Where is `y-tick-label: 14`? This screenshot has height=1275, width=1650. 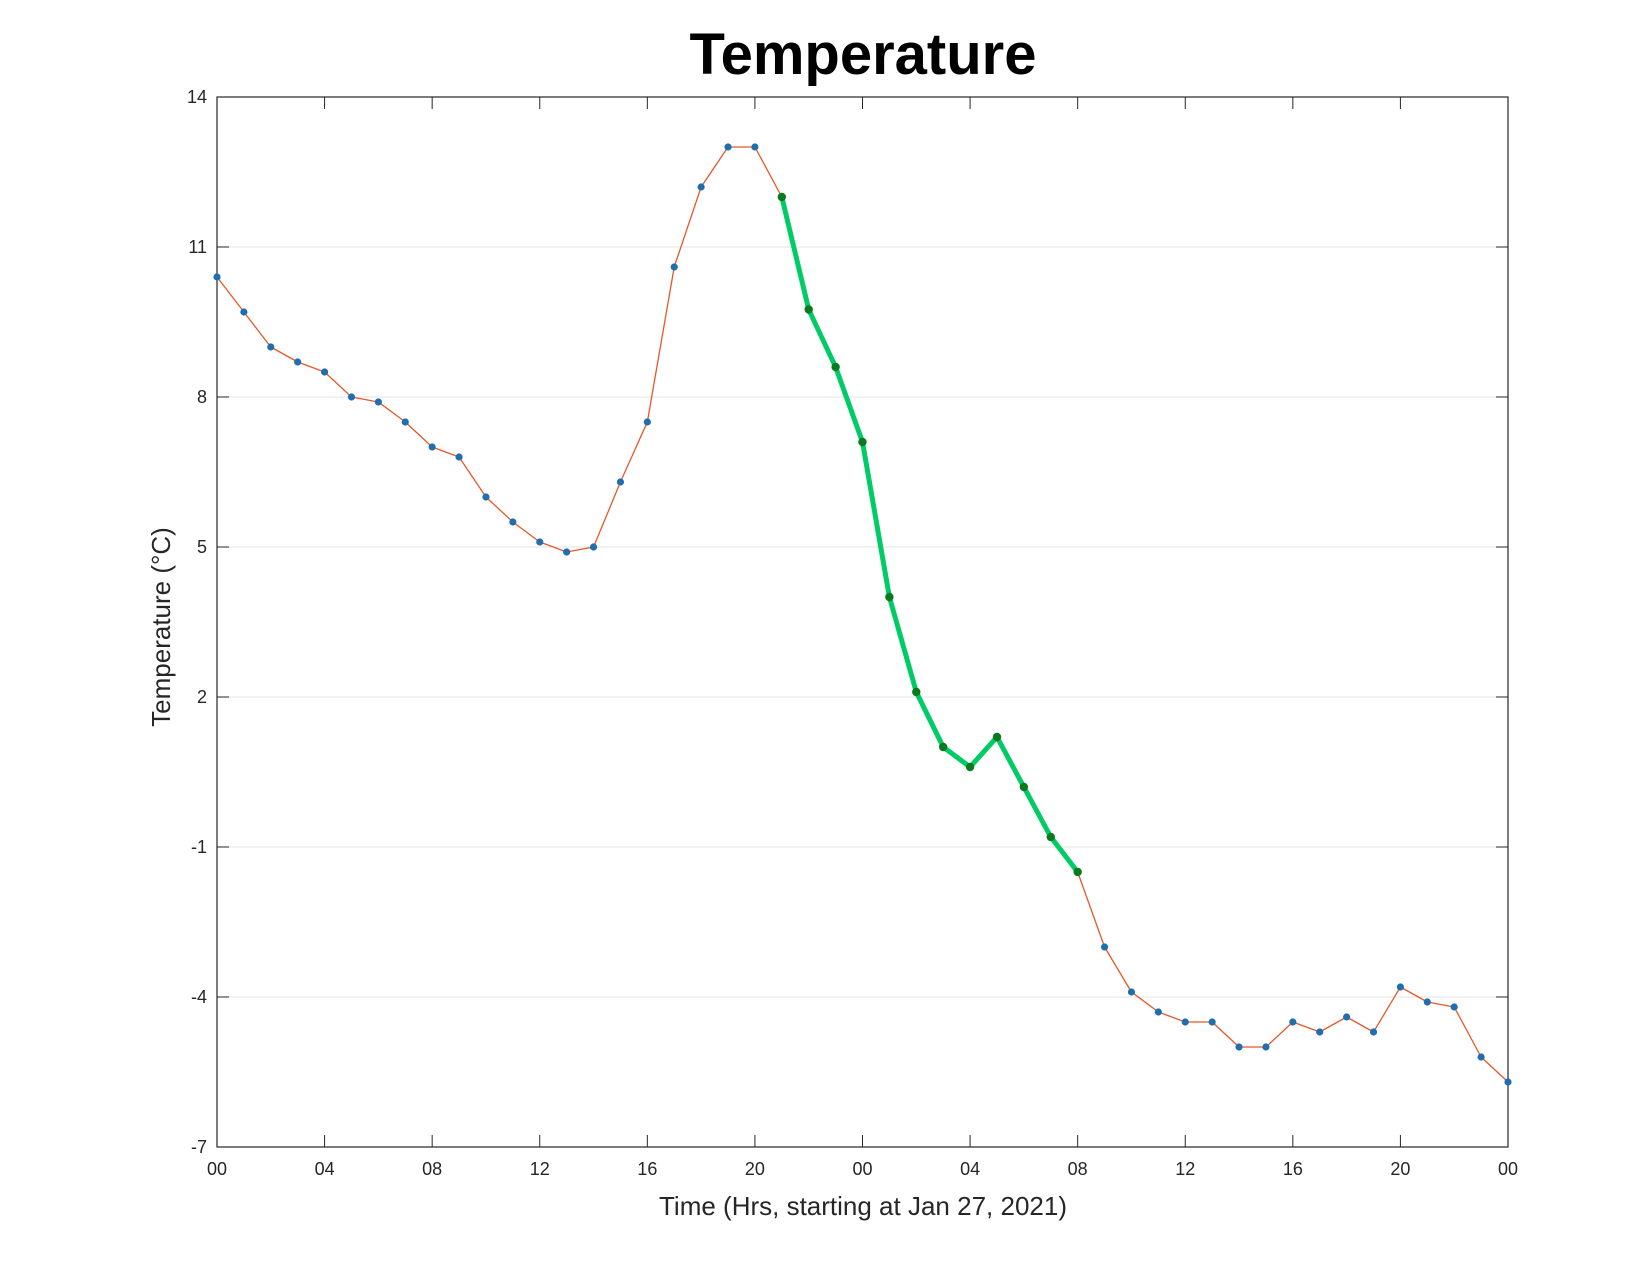
y-tick-label: 14 is located at coordinates (197, 97).